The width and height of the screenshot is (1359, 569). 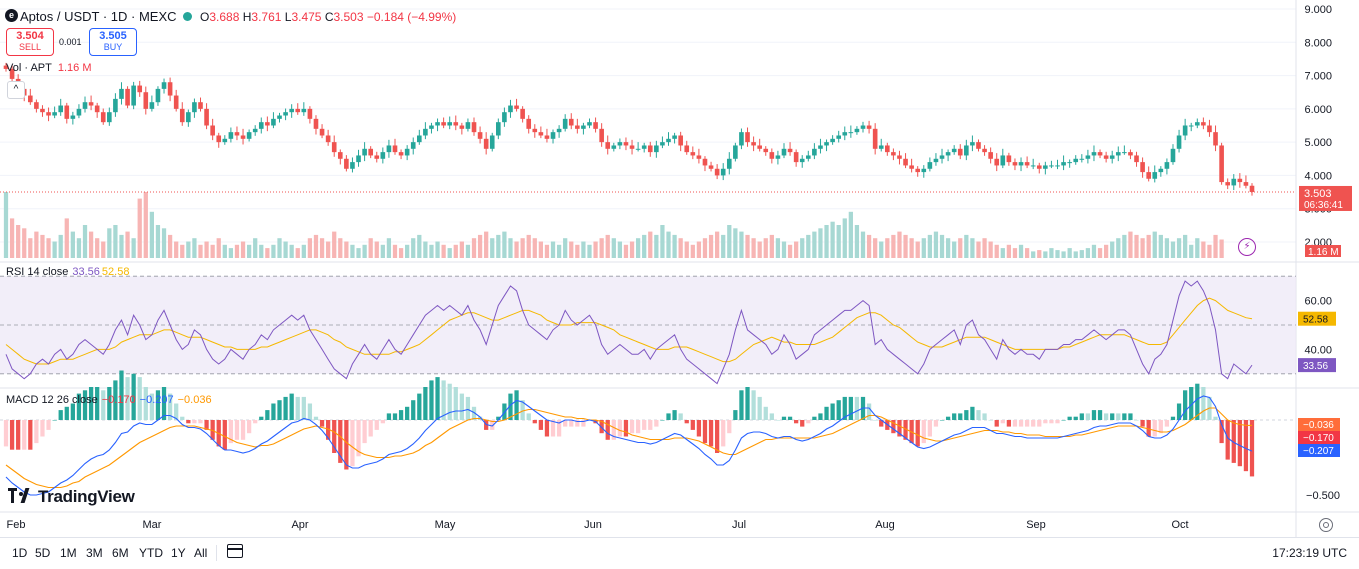 What do you see at coordinates (109, 400) in the screenshot?
I see `macd-legend: MACD 12 26 close −0.170 −0.207 −0.036` at bounding box center [109, 400].